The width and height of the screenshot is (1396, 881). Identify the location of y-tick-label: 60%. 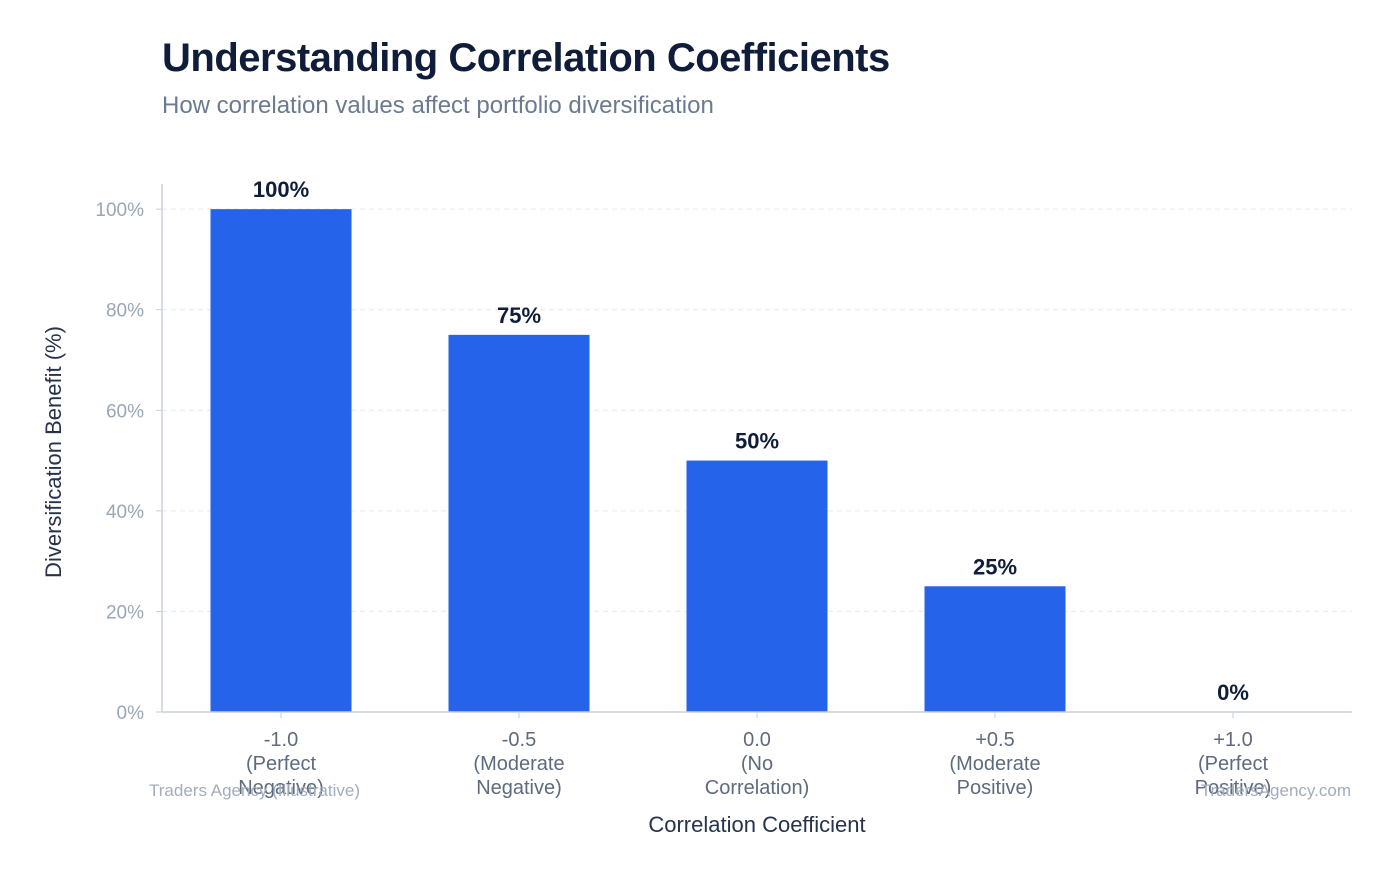
(125, 411).